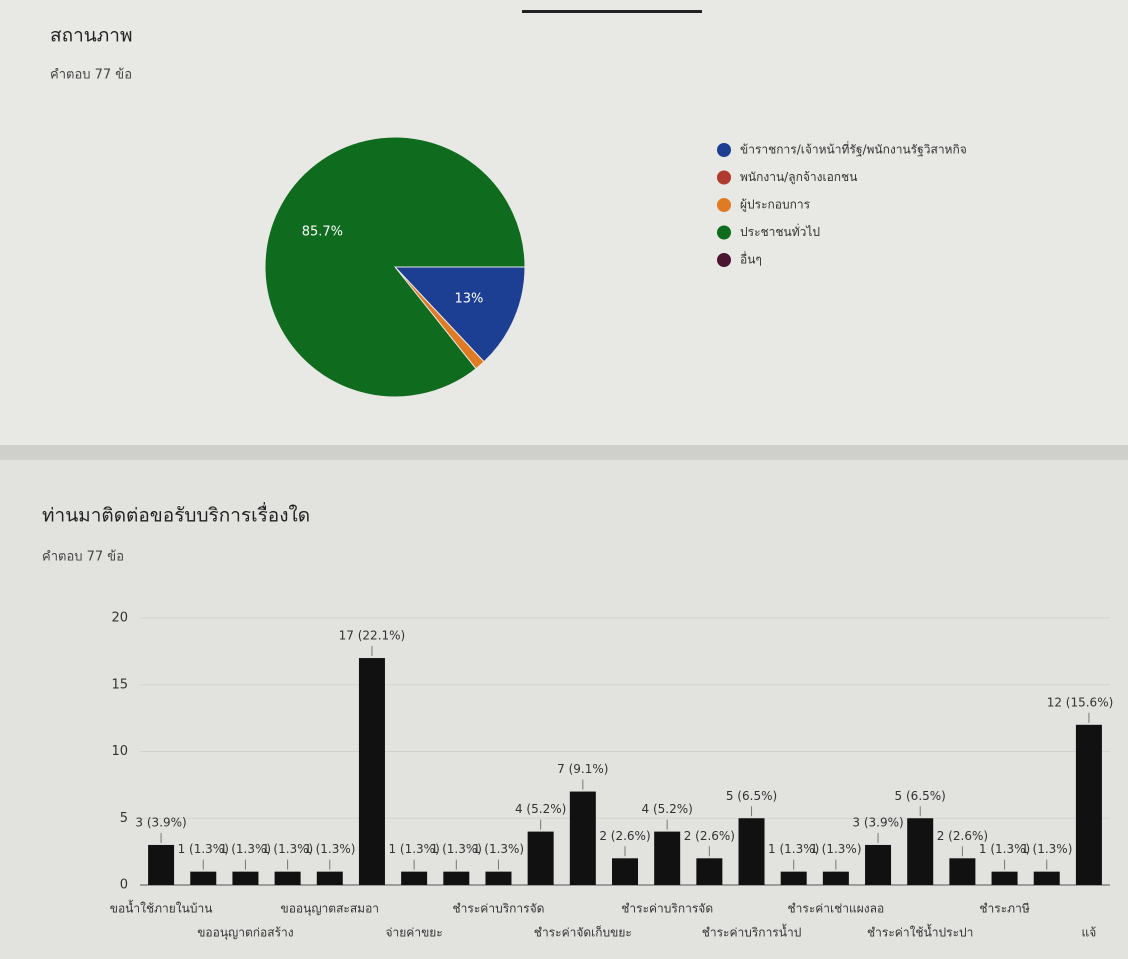 The image size is (1128, 959). Describe the element at coordinates (1004, 909) in the screenshot. I see `x-tick-label: ชำระภาษี` at that location.